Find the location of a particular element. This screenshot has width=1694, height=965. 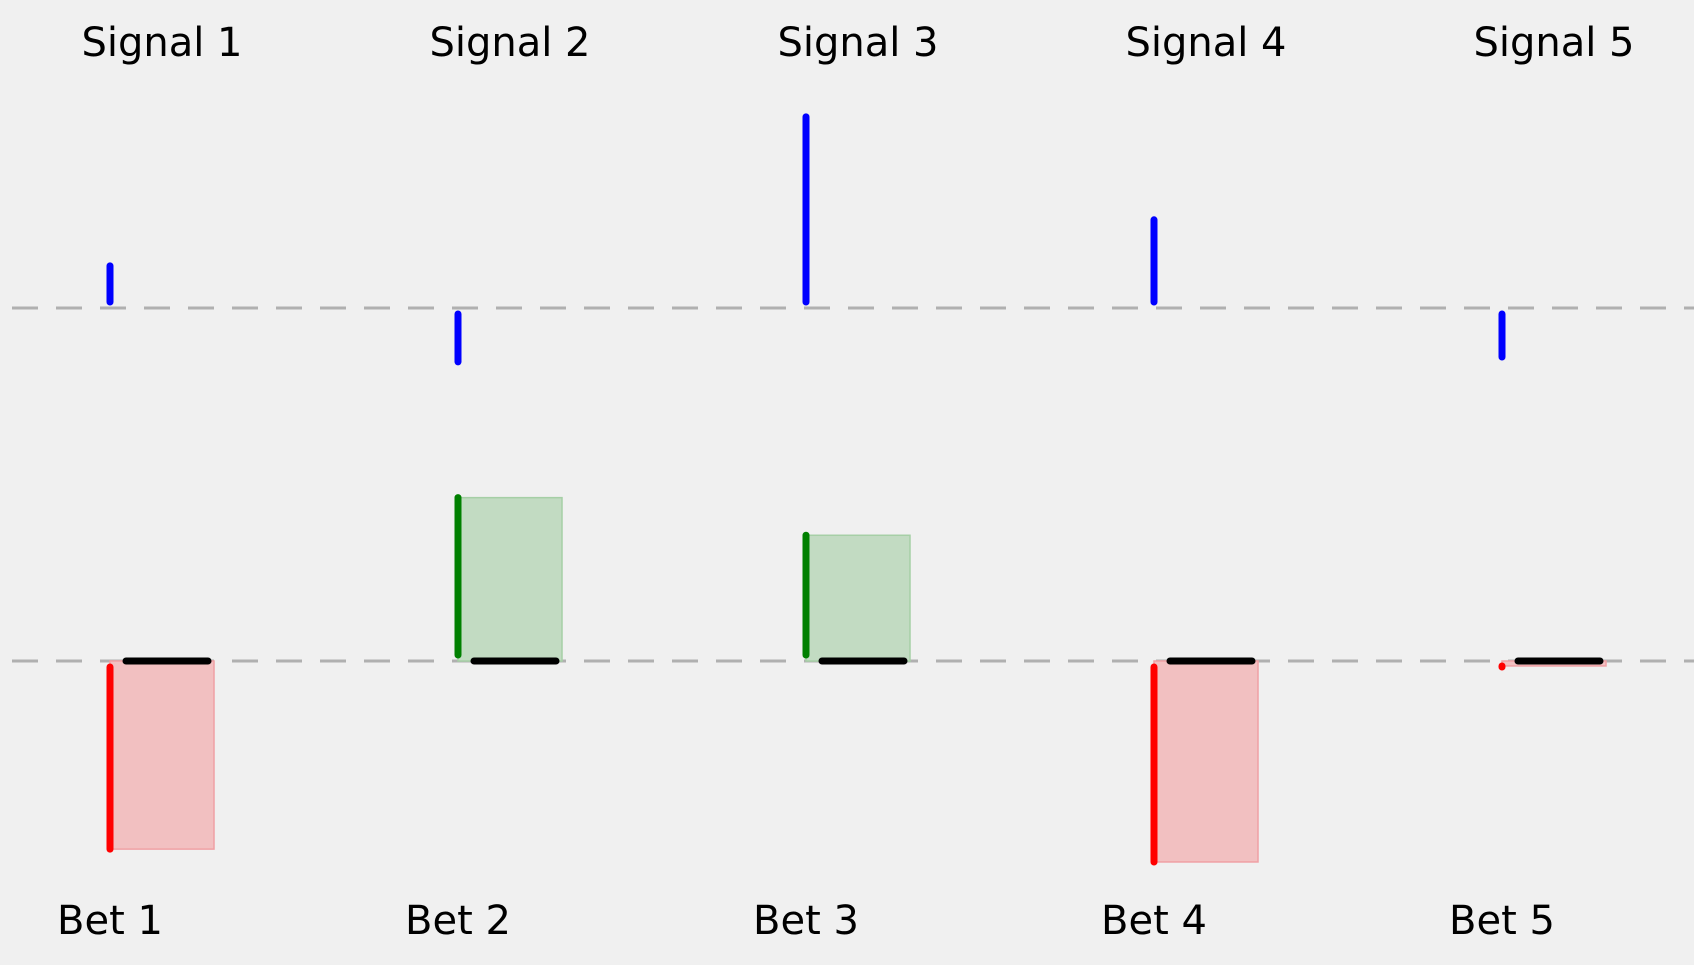

bet-label: Bet 1 is located at coordinates (110, 921).